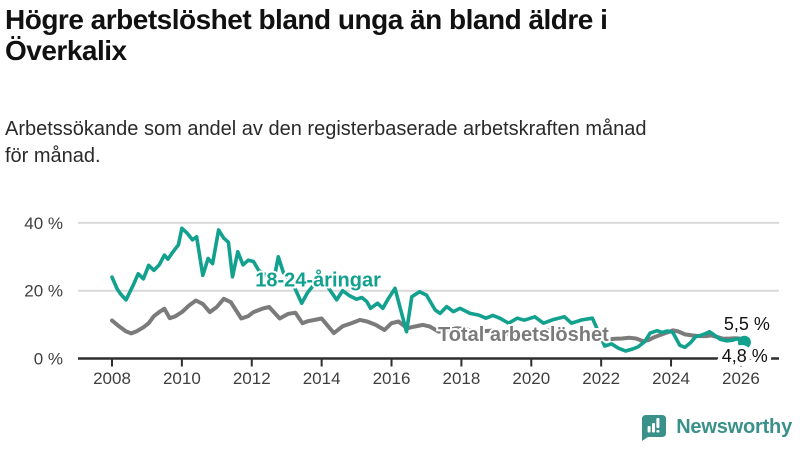 This screenshot has width=800, height=450. I want to click on newsworthy-logo-text: Newsworthy, so click(734, 426).